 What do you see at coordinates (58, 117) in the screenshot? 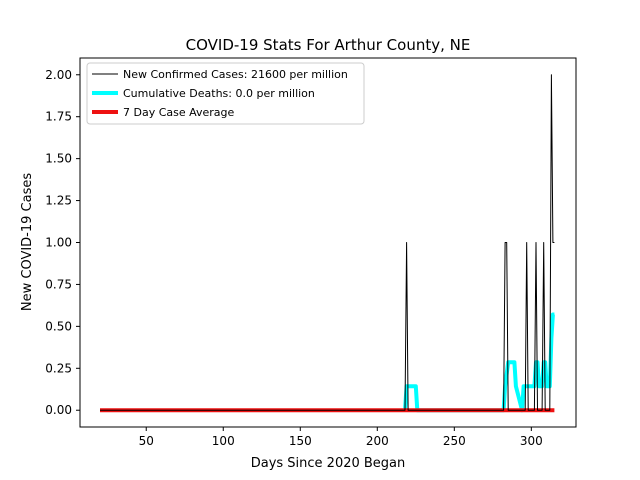
I see `y-tick-label: 1.75` at bounding box center [58, 117].